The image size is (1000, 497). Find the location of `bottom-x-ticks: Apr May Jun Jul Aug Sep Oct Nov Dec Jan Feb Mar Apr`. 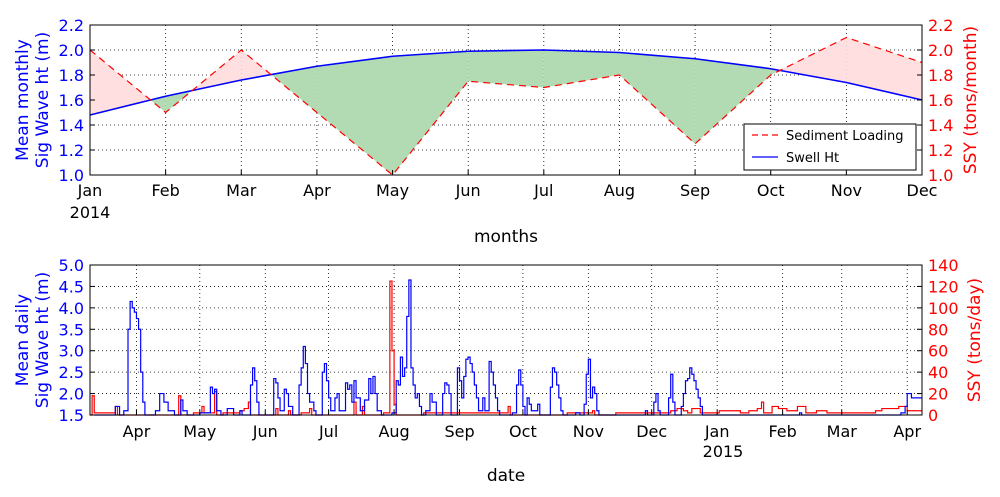

bottom-x-ticks: Apr May Jun Jul Aug Sep Oct Nov Dec Jan Feb Mar Apr is located at coordinates (522, 425).